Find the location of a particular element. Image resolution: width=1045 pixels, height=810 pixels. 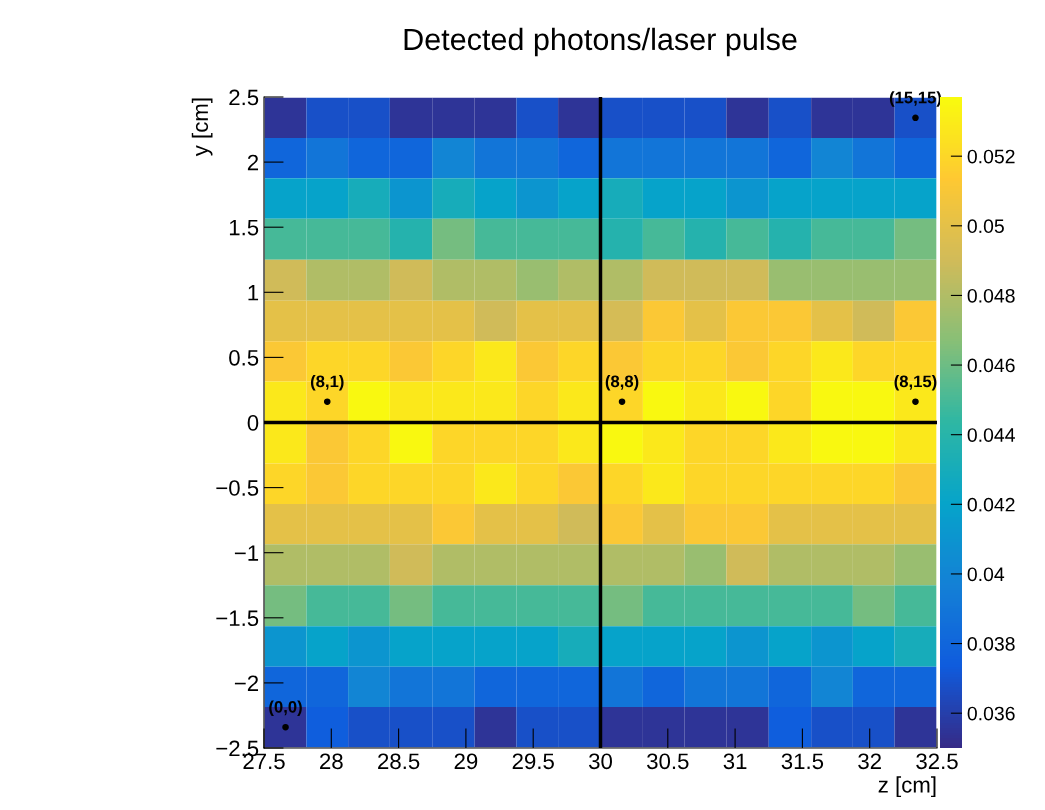

y-tick-label: 1.5 is located at coordinates (244, 227).